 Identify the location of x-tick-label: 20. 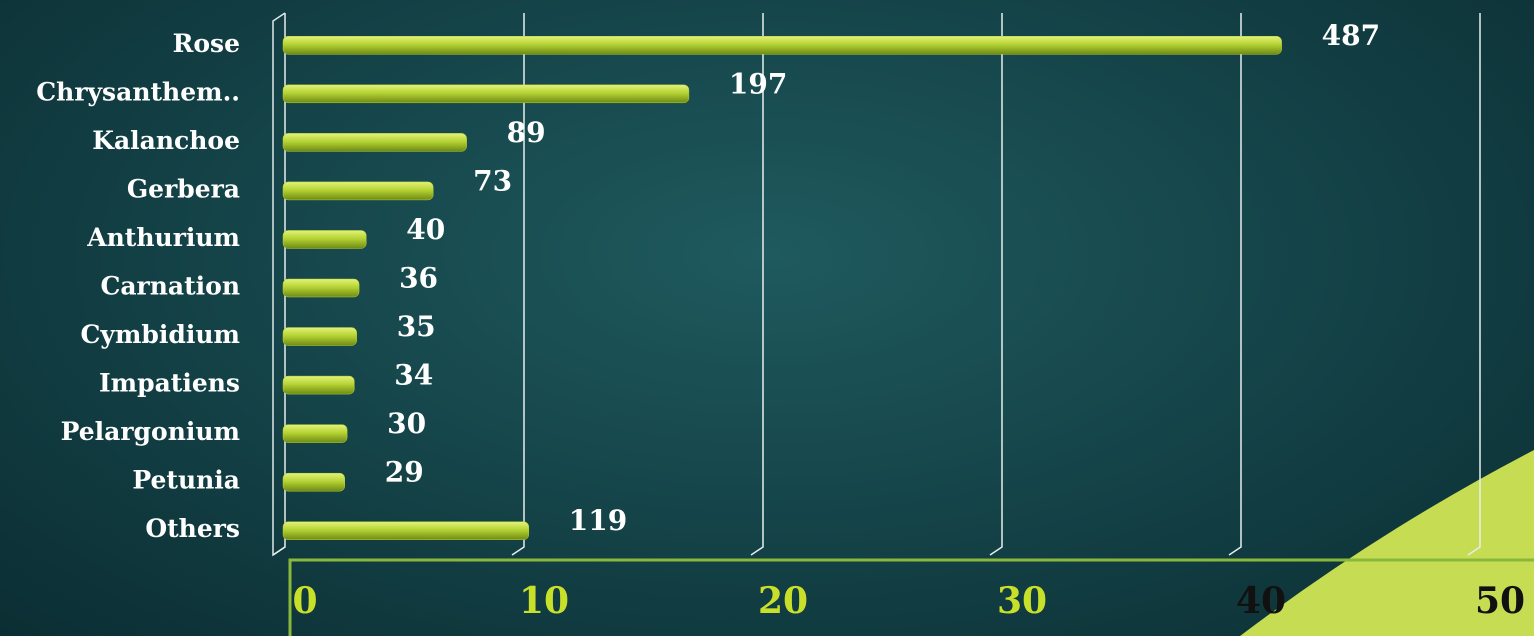
(783, 601).